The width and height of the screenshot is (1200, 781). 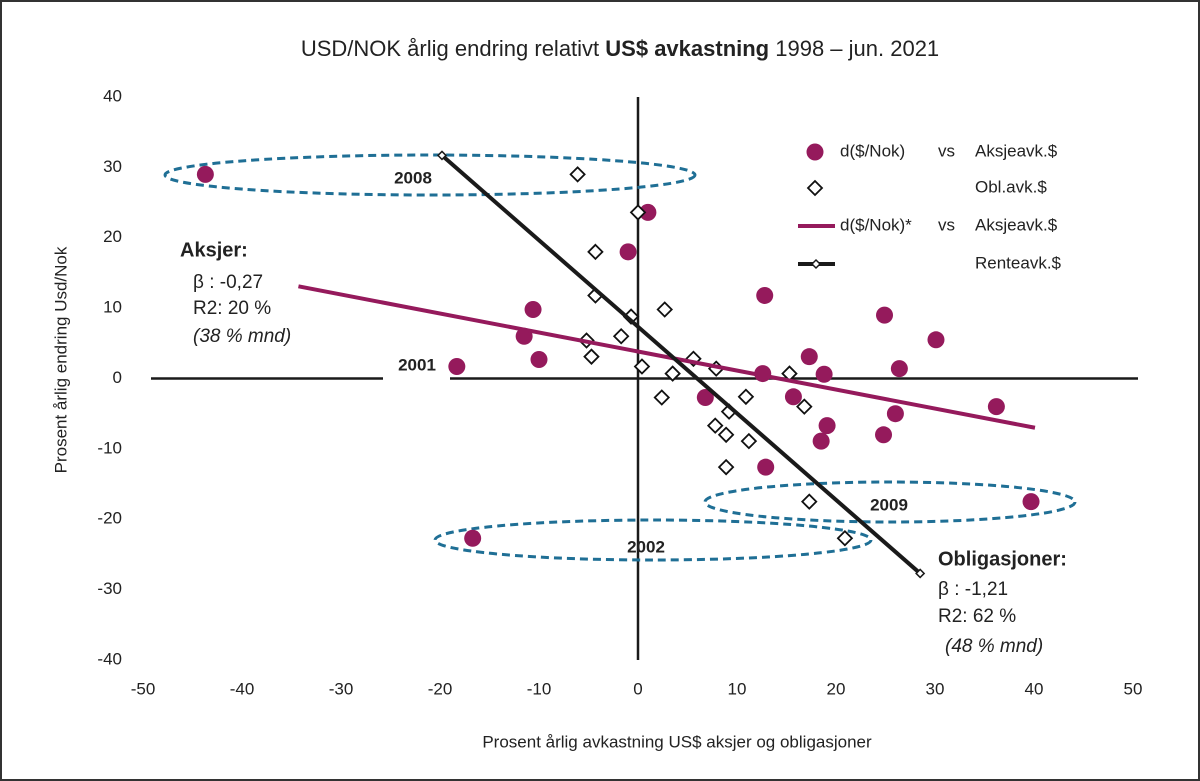 I want to click on y-tick-label: -40, so click(x=109, y=658).